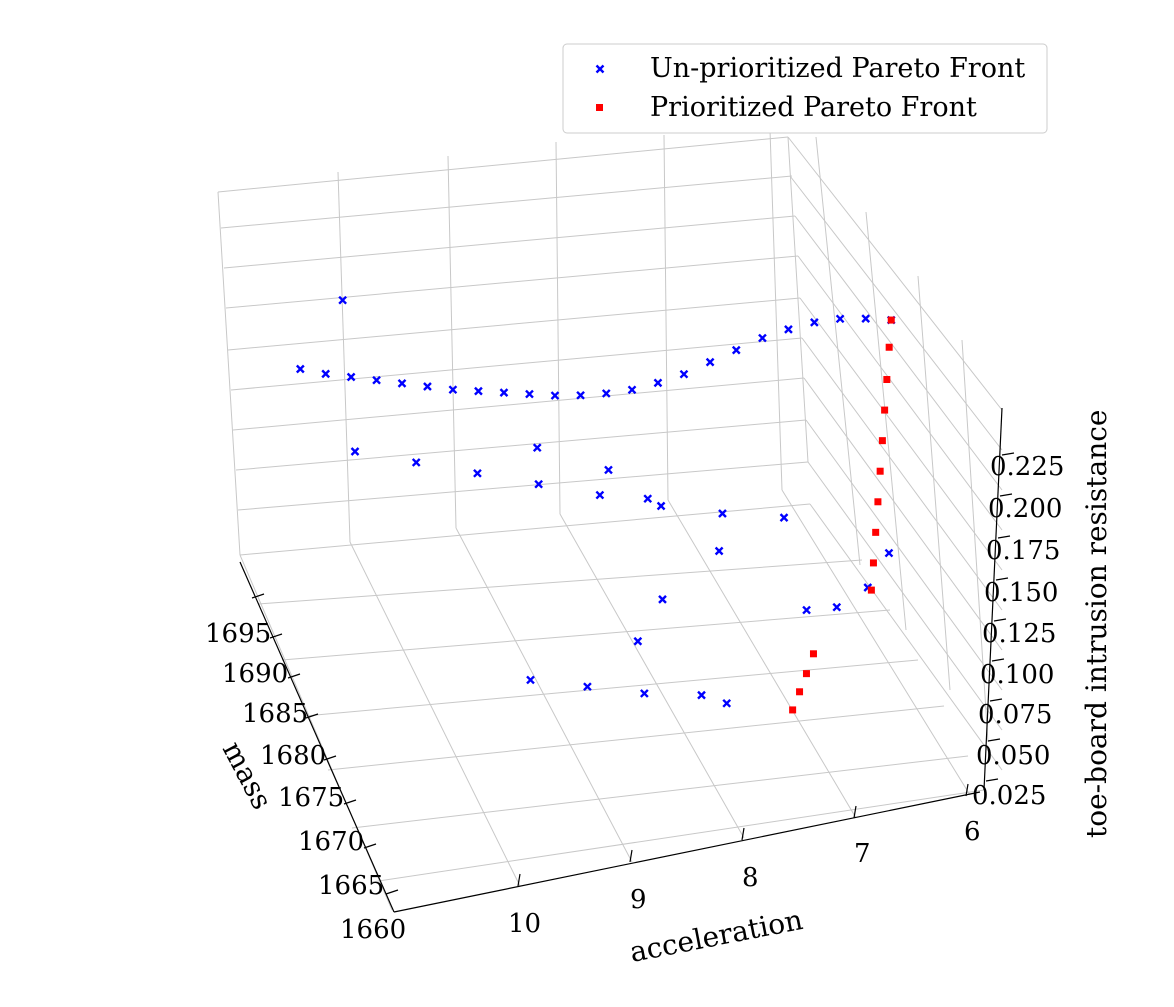 The image size is (1174, 1007). What do you see at coordinates (638, 900) in the screenshot?
I see `acceleration-tick-label: 9` at bounding box center [638, 900].